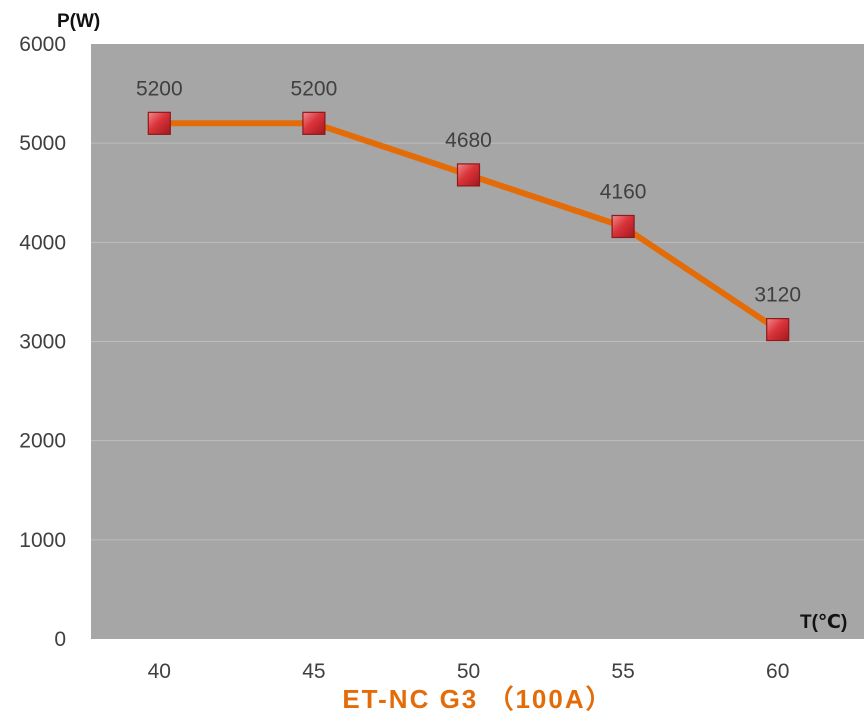  What do you see at coordinates (42, 143) in the screenshot?
I see `y-tick-label: 5000` at bounding box center [42, 143].